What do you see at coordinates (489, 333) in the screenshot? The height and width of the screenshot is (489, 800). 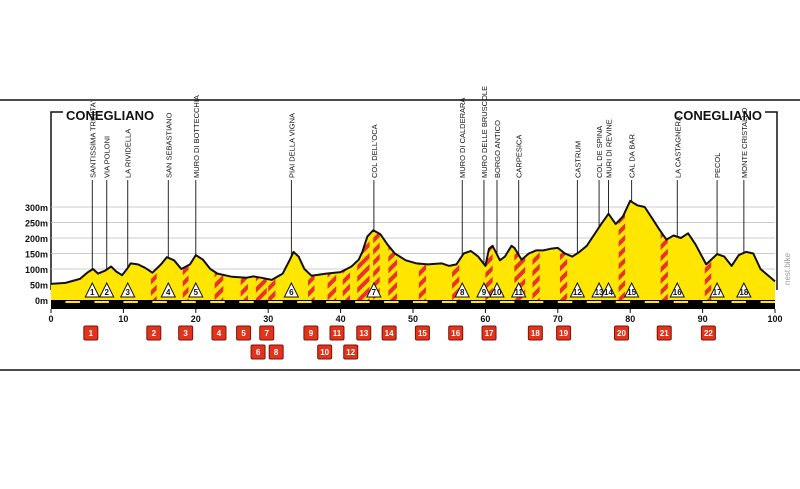 I see `sector-number: 17` at bounding box center [489, 333].